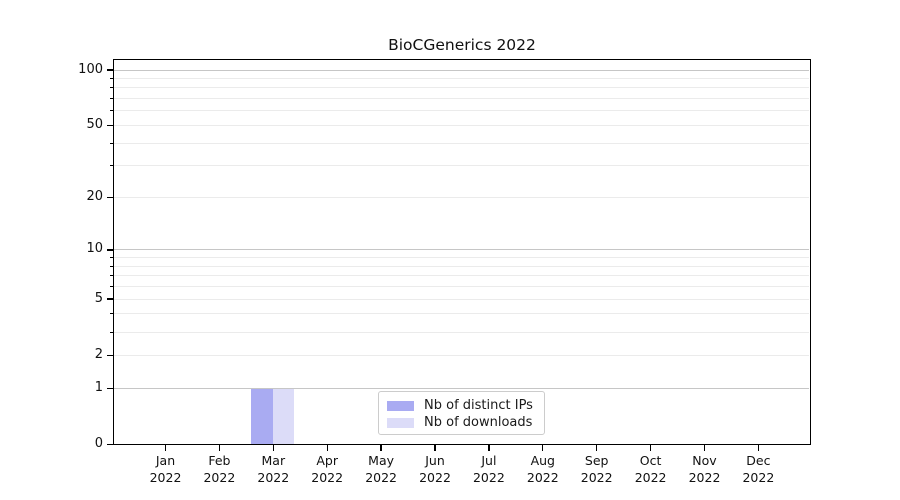 The image size is (900, 500). Describe the element at coordinates (478, 422) in the screenshot. I see `legend-label-downloads: Nb of downloads` at that location.